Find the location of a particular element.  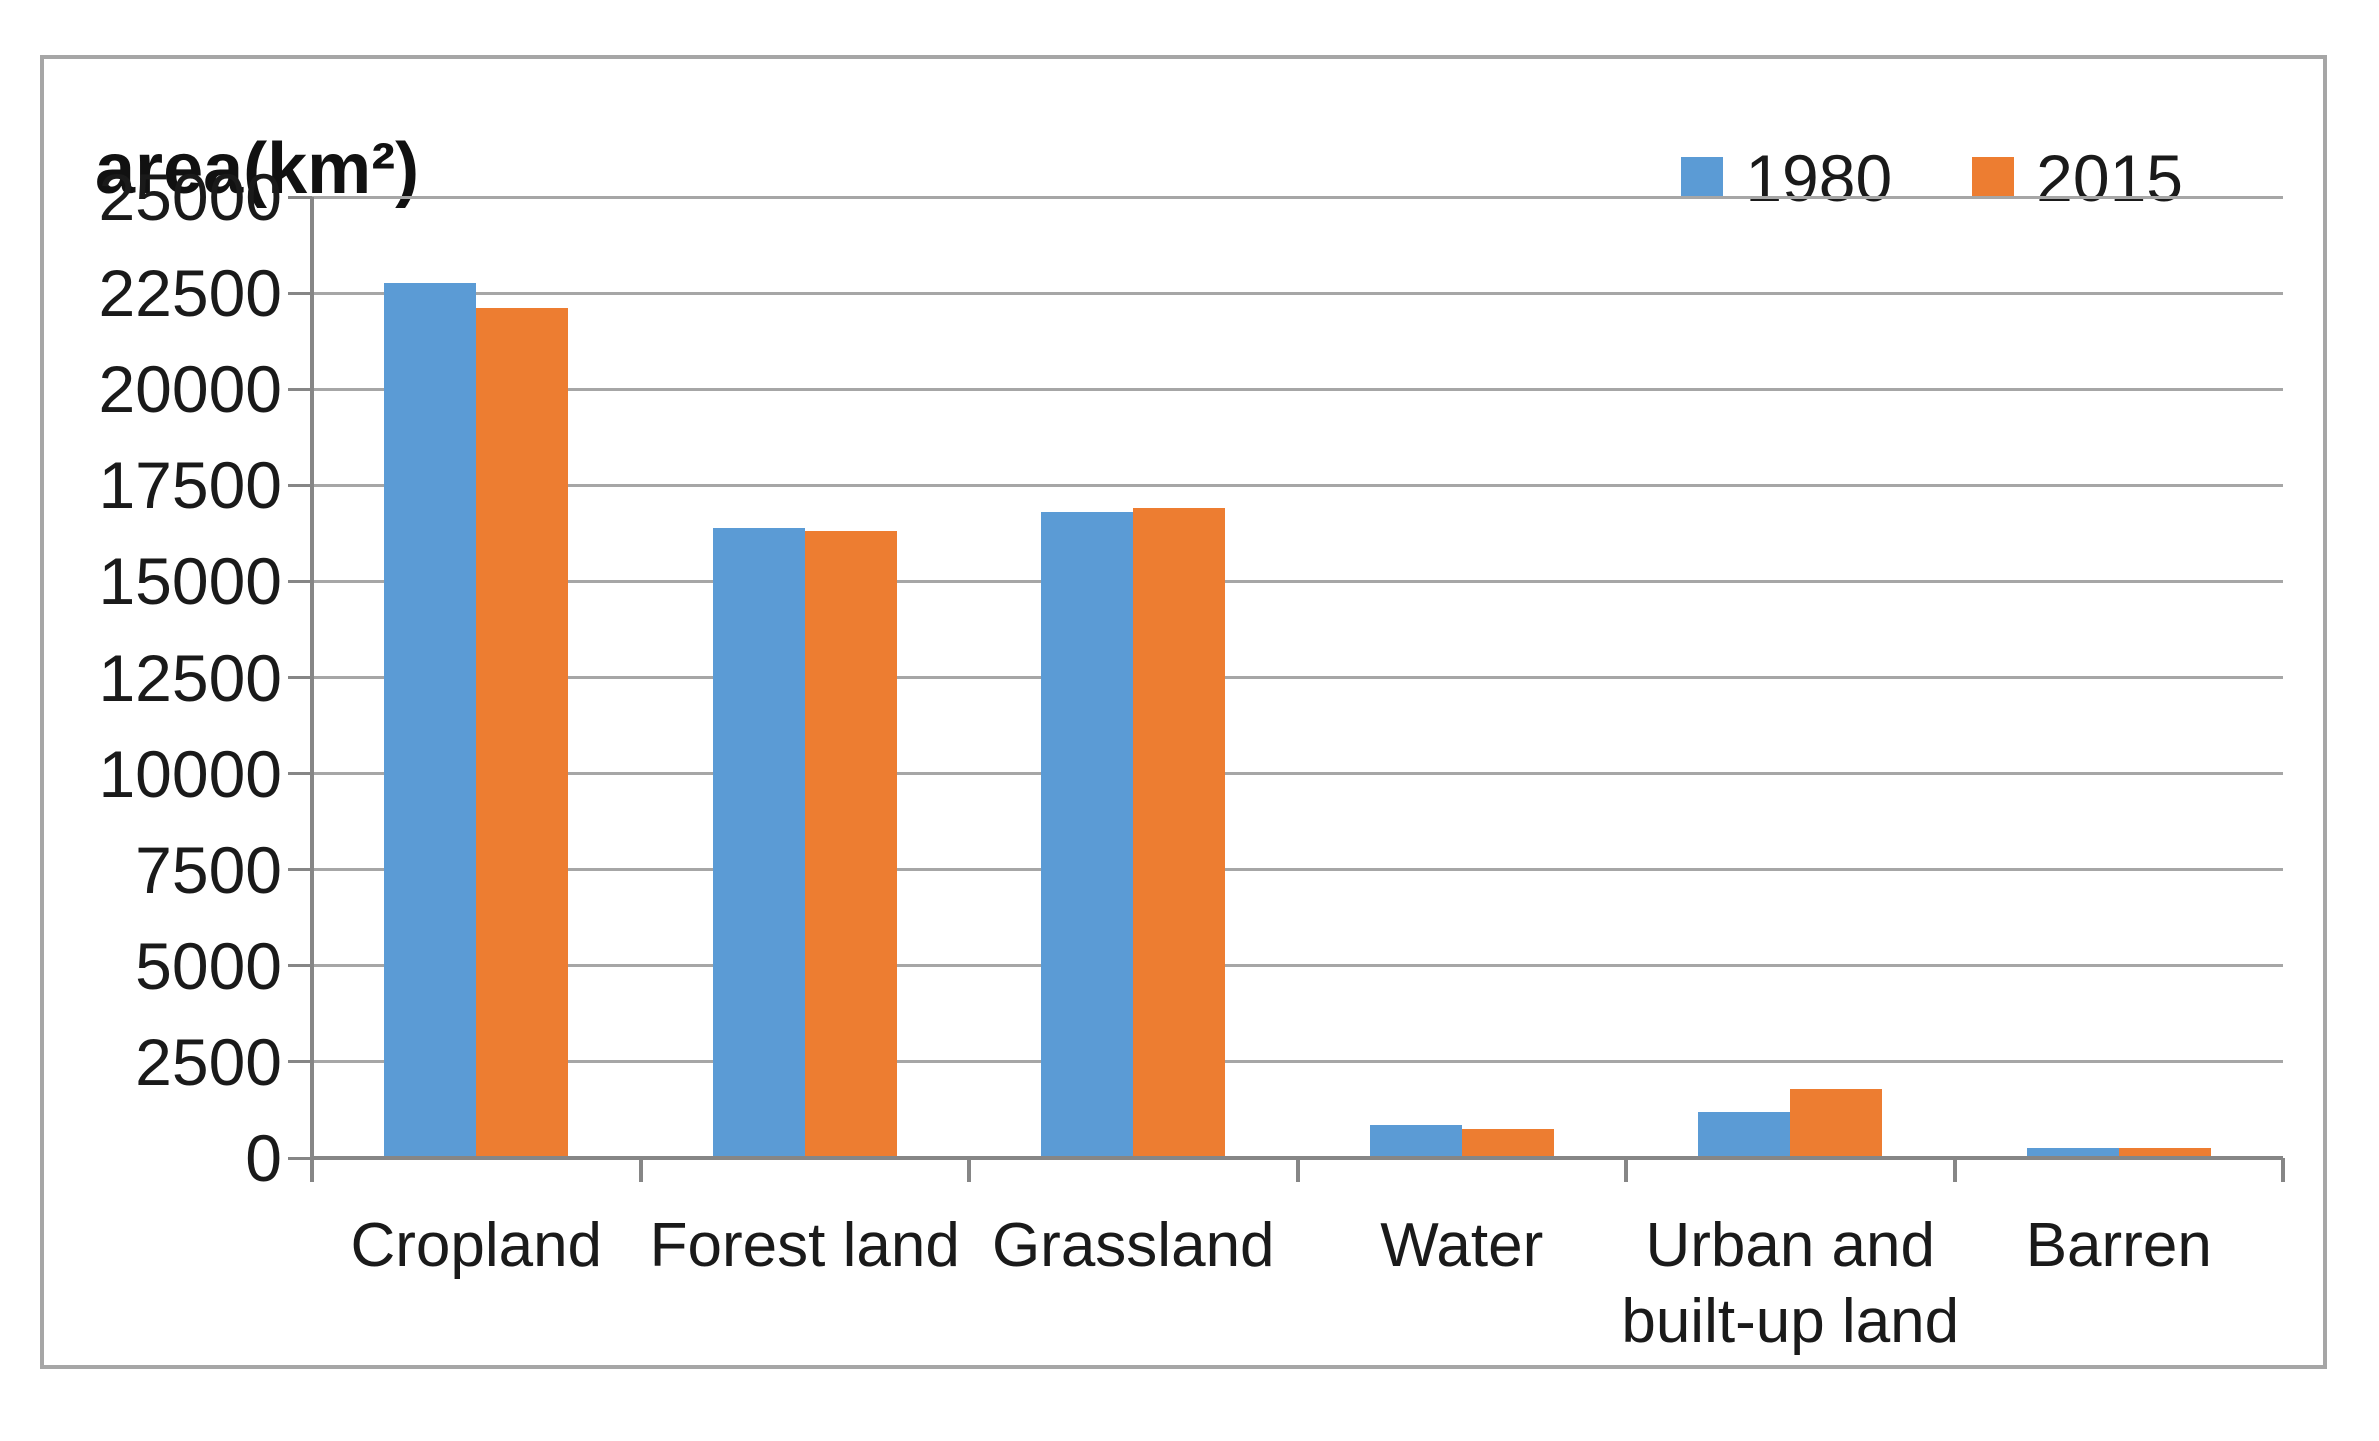

x-label-cropland: Cropland is located at coordinates (476, 1245).